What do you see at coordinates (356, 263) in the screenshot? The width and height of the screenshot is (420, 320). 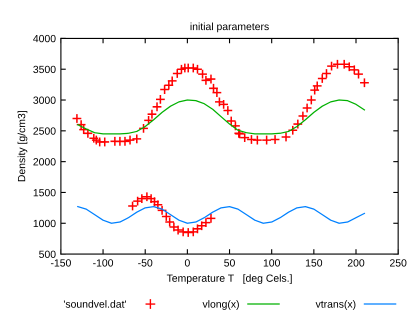 I see `x-tick-label: 200` at bounding box center [356, 263].